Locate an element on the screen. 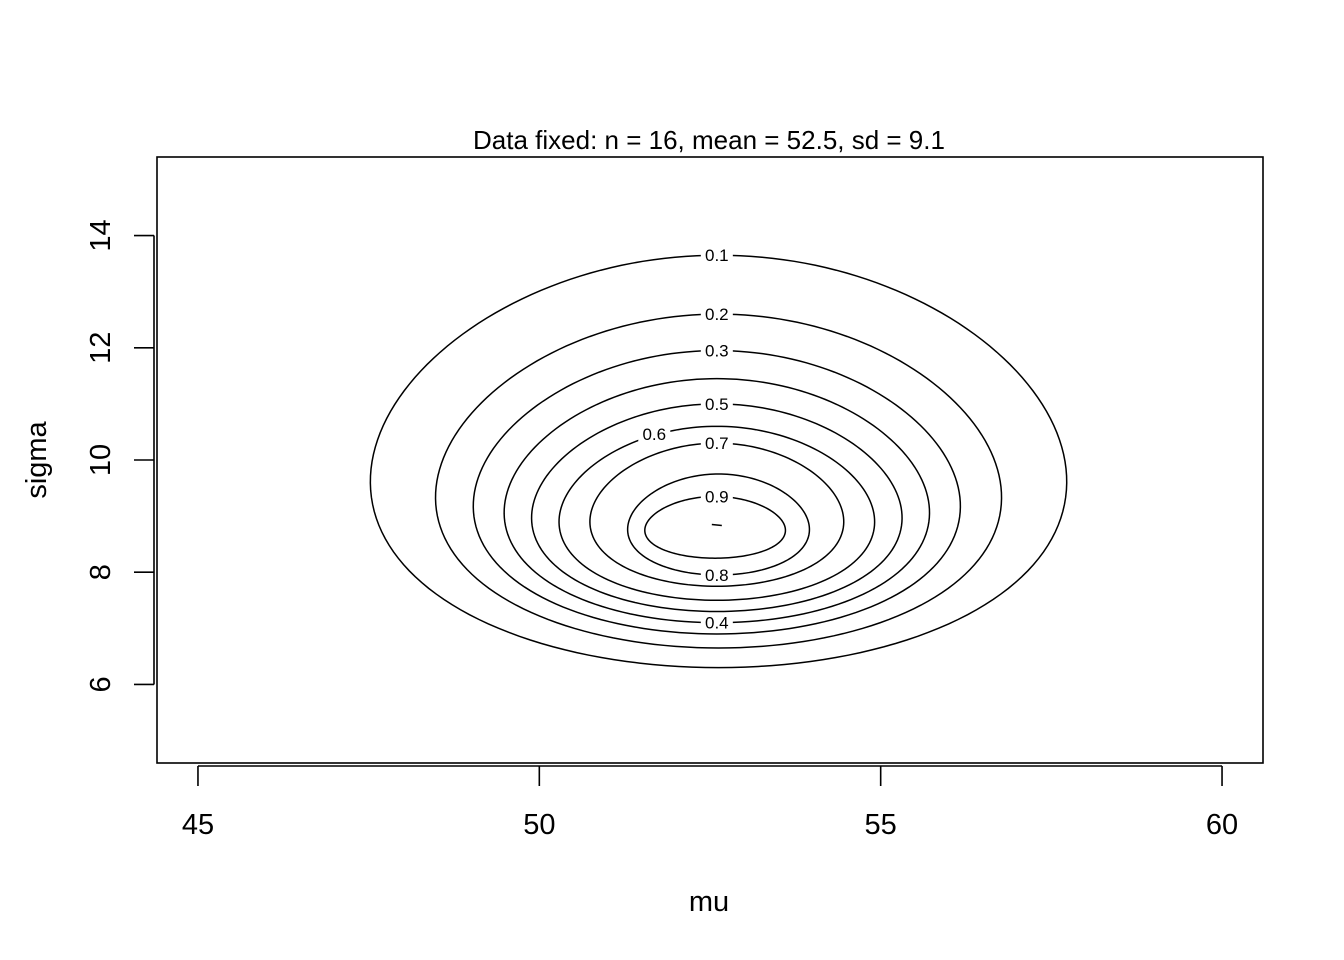 This screenshot has width=1344, height=960. y-axis-title: sigma is located at coordinates (37, 459).